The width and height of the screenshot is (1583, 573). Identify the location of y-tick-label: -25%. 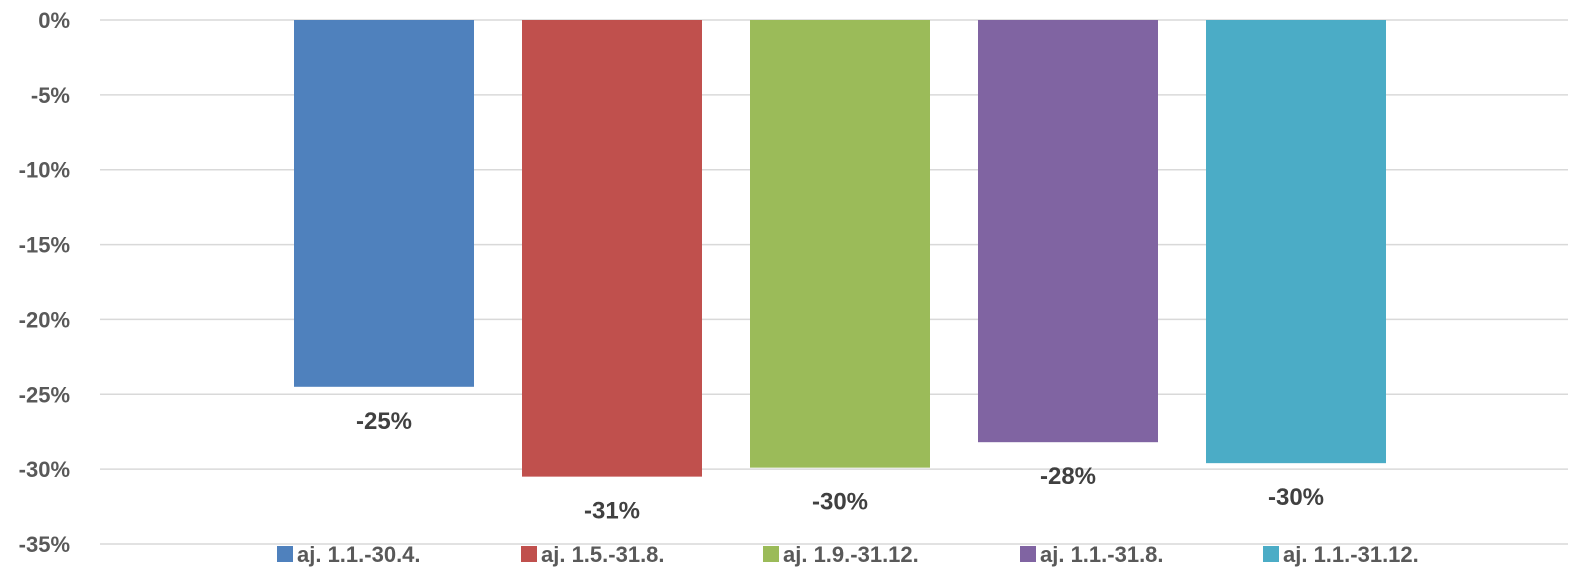
(44, 394).